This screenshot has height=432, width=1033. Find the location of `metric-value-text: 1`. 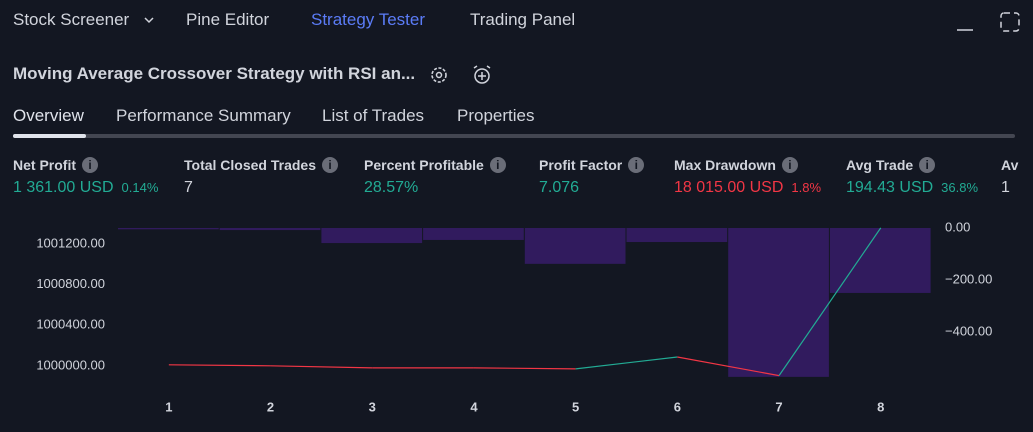

metric-value-text: 1 is located at coordinates (1005, 187).